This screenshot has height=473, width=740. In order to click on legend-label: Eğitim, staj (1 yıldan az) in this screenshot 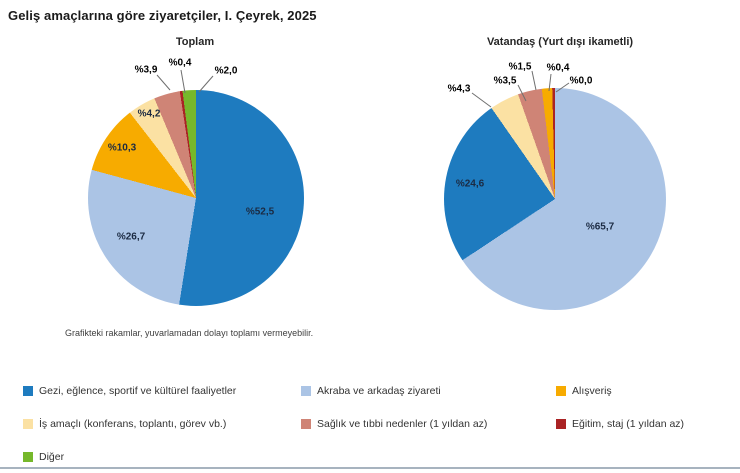, I will do `click(628, 423)`.